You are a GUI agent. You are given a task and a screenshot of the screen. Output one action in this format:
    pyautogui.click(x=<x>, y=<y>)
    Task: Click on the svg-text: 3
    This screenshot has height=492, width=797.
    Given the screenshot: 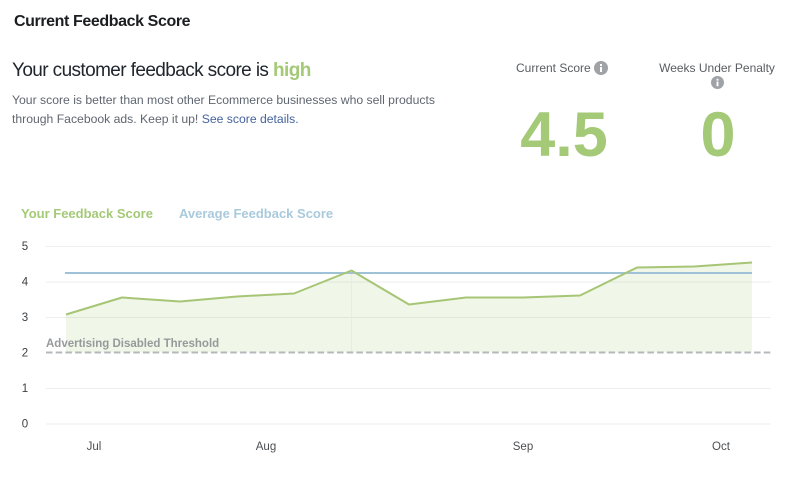 What is the action you would take?
    pyautogui.click(x=25, y=318)
    